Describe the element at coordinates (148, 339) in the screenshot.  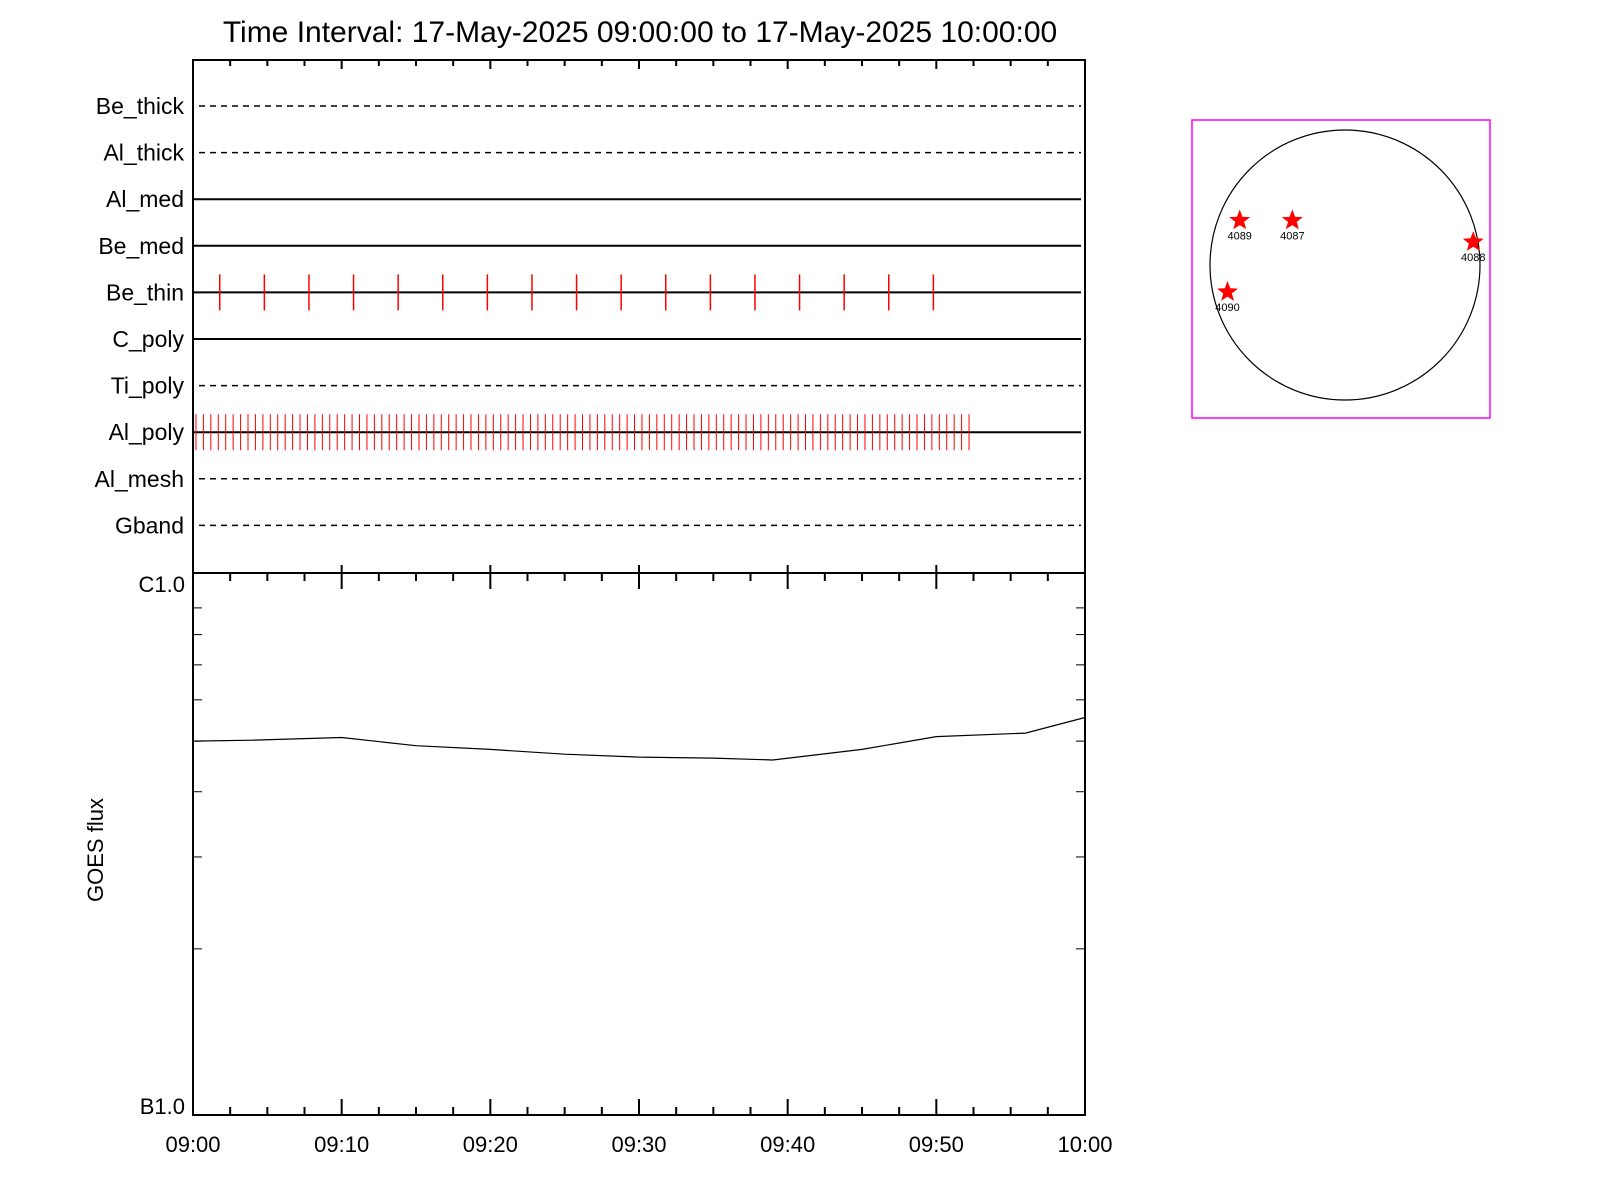
I see `channel-label-c-poly: C_poly` at that location.